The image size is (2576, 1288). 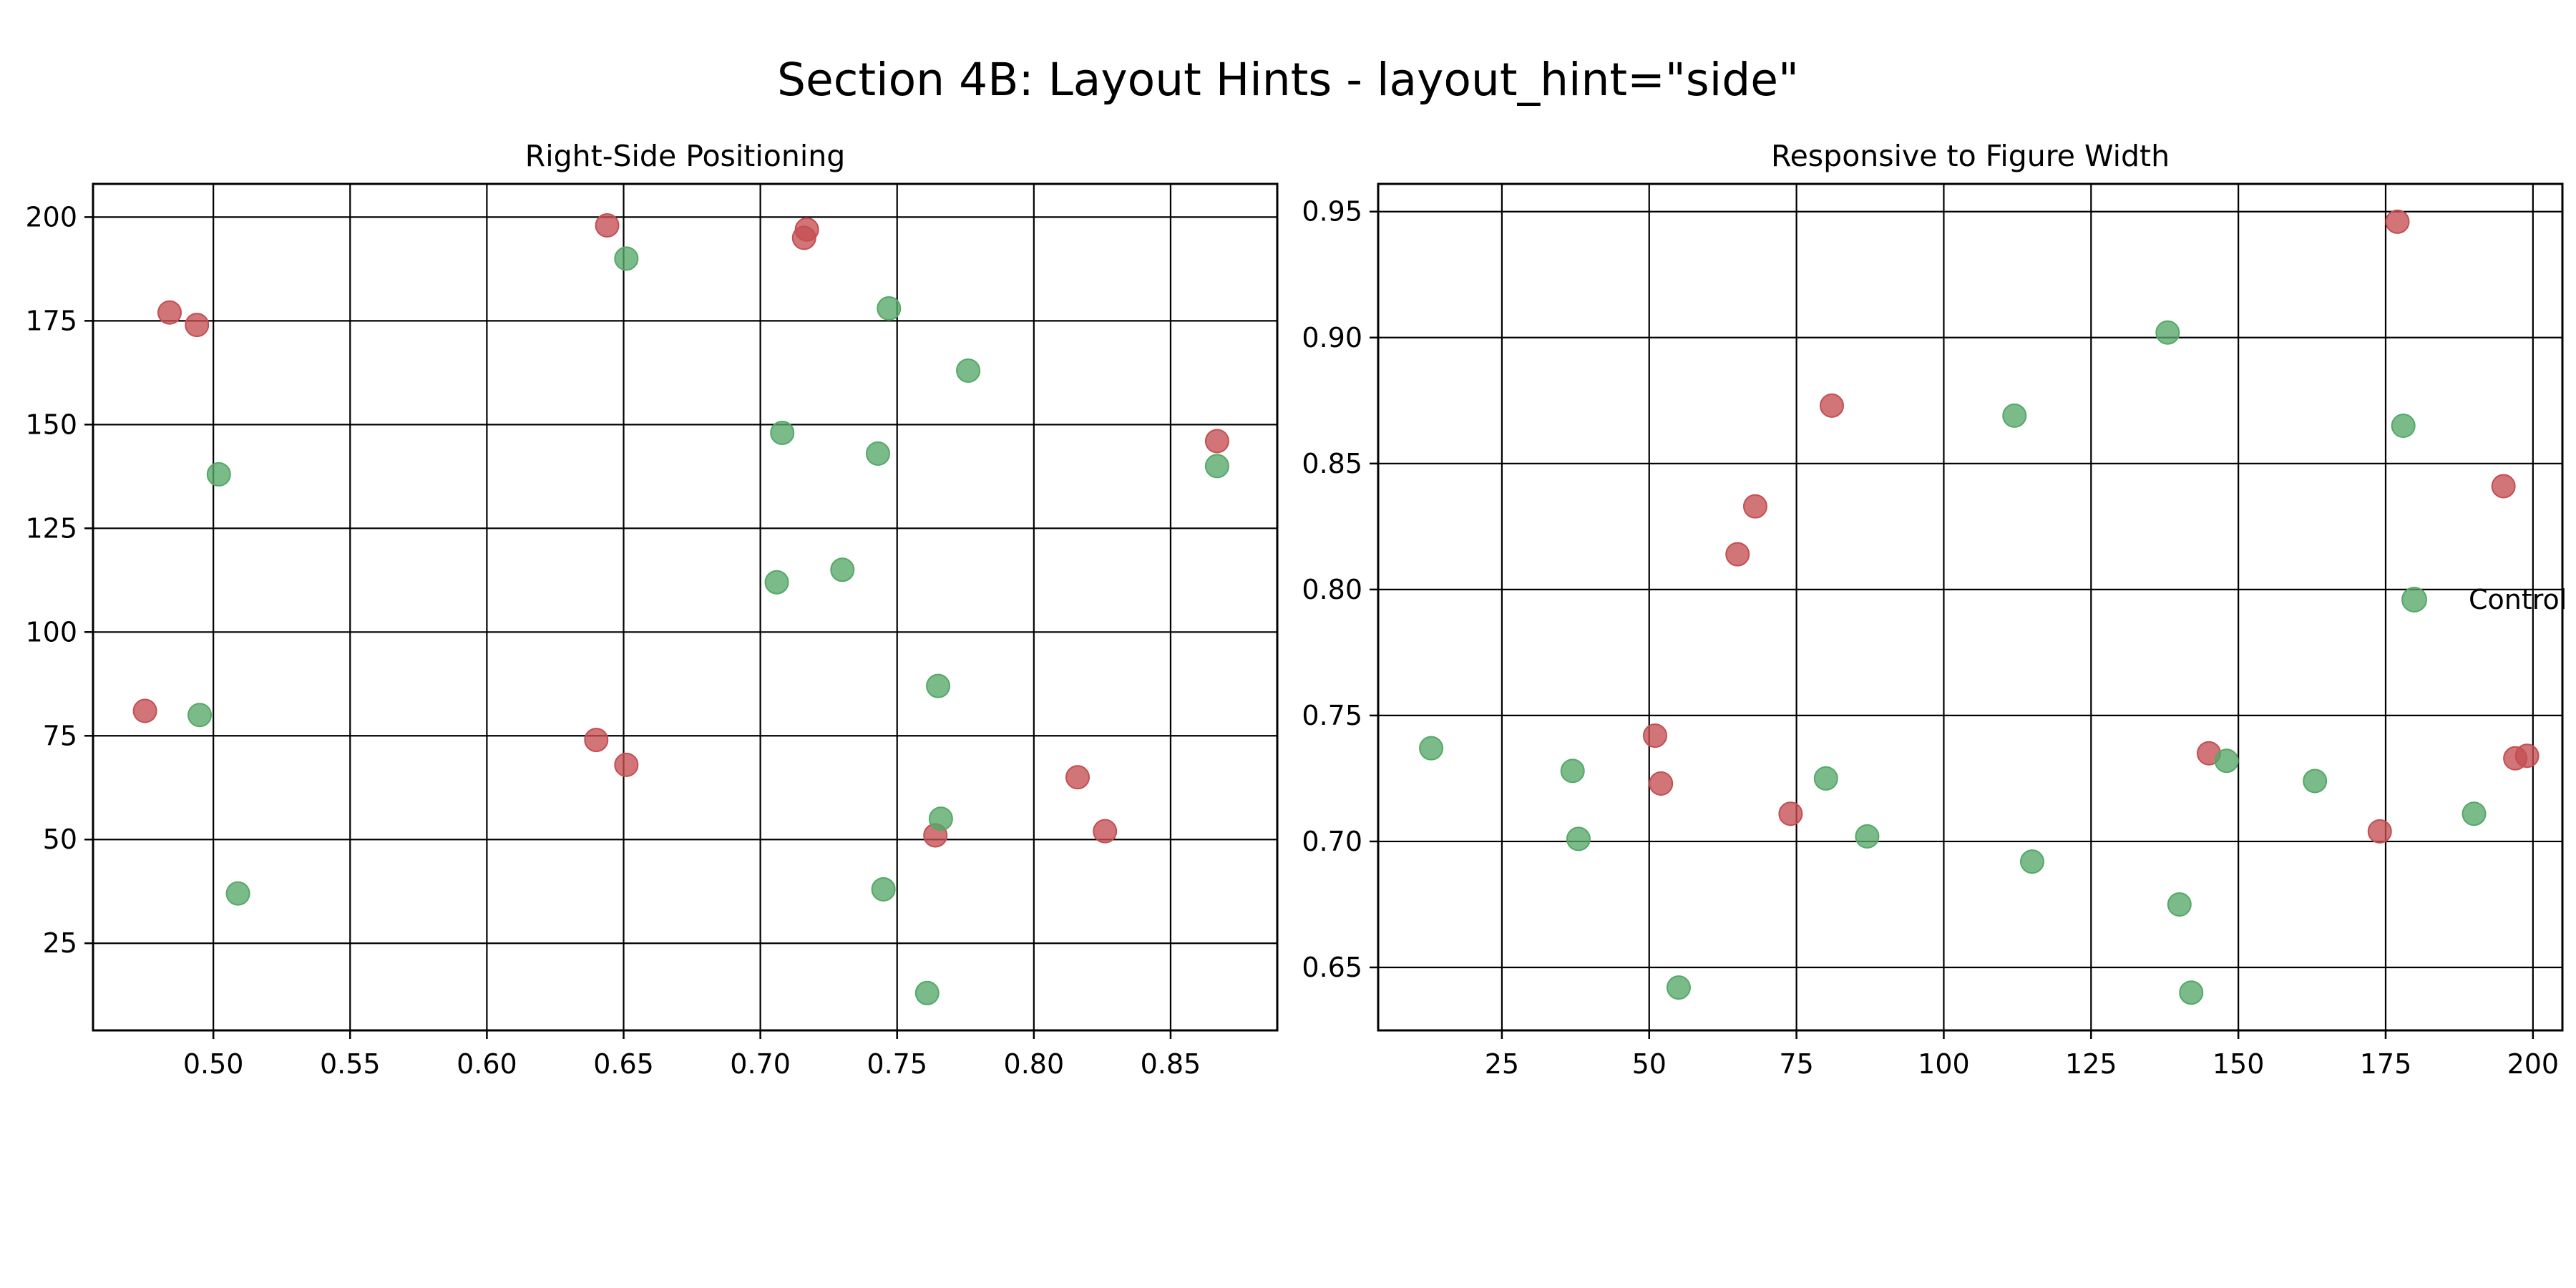 What do you see at coordinates (623, 1064) in the screenshot?
I see `x-tick-label: 0.65` at bounding box center [623, 1064].